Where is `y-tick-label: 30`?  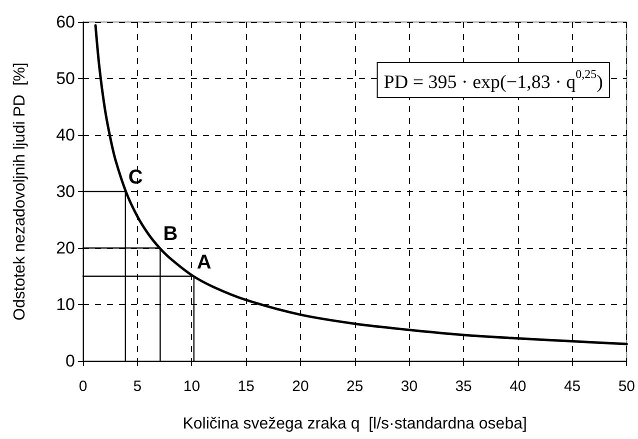
y-tick-label: 30 is located at coordinates (65, 191).